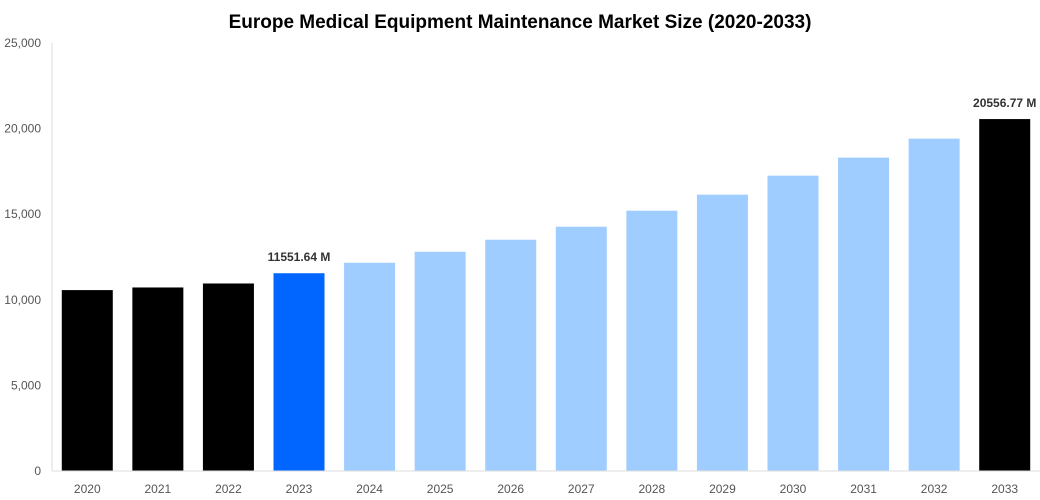 This screenshot has height=500, width=1040. I want to click on bar-2022, so click(228, 377).